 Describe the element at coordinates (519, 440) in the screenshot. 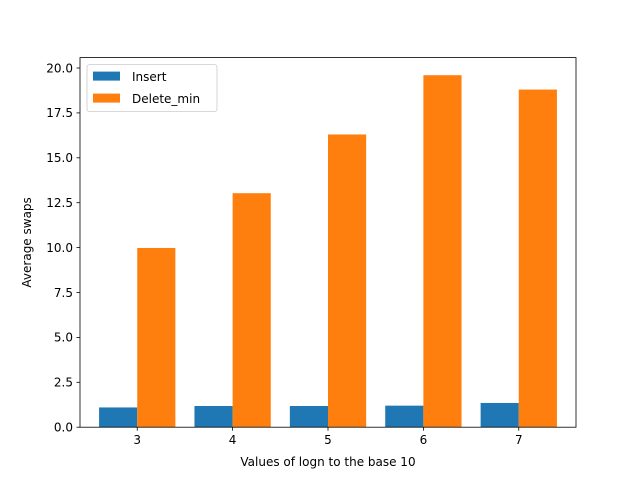

I see `x-tick-label: 7` at that location.